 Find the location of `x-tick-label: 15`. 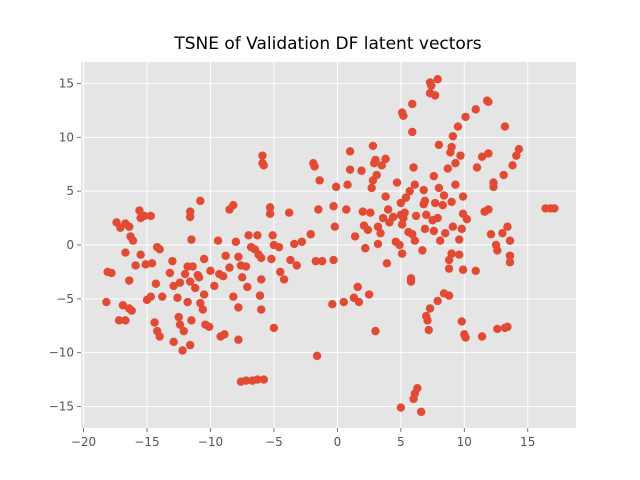

x-tick-label: 15 is located at coordinates (527, 442).